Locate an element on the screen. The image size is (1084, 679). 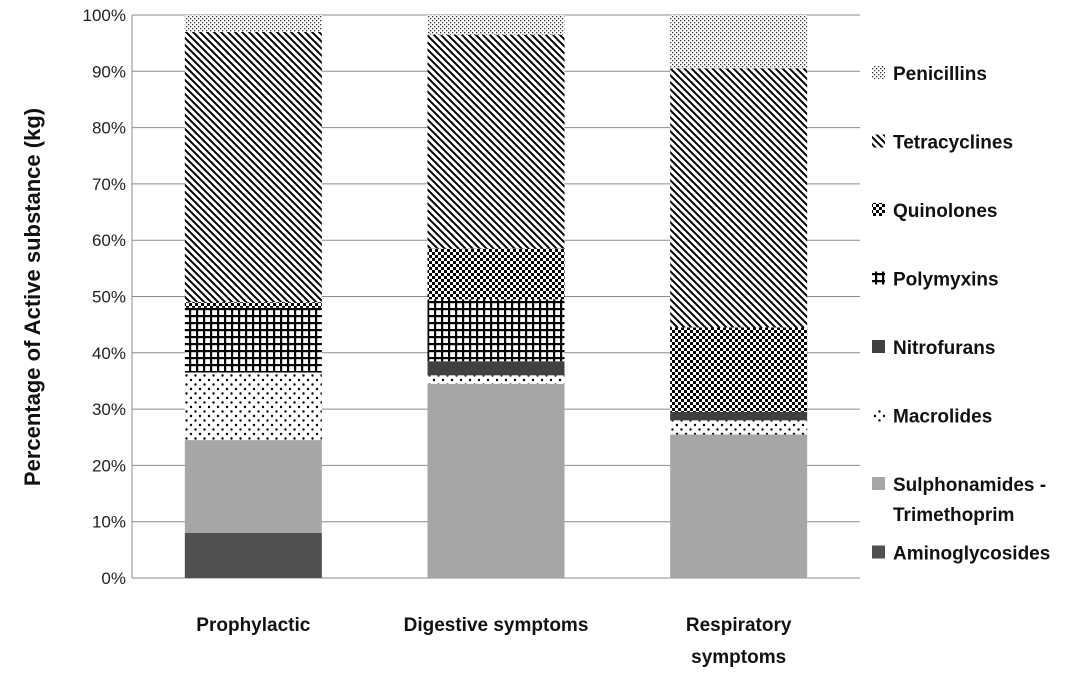
legend-label: Quinolones is located at coordinates (945, 211).